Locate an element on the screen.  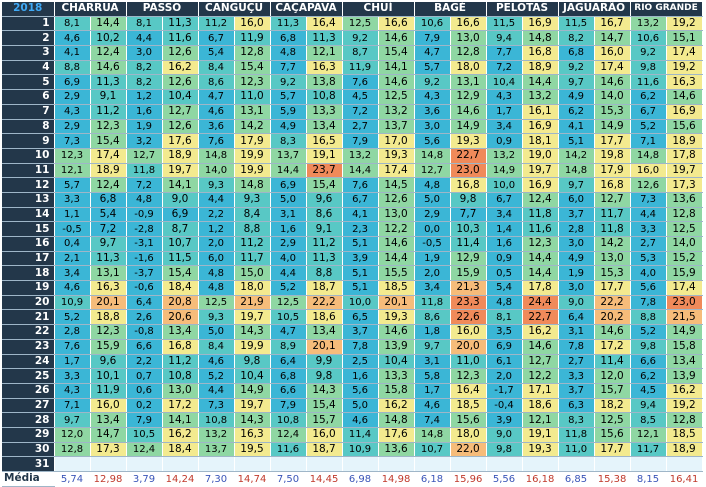
max-temp-cell: 18,7 is located at coordinates (324, 288).